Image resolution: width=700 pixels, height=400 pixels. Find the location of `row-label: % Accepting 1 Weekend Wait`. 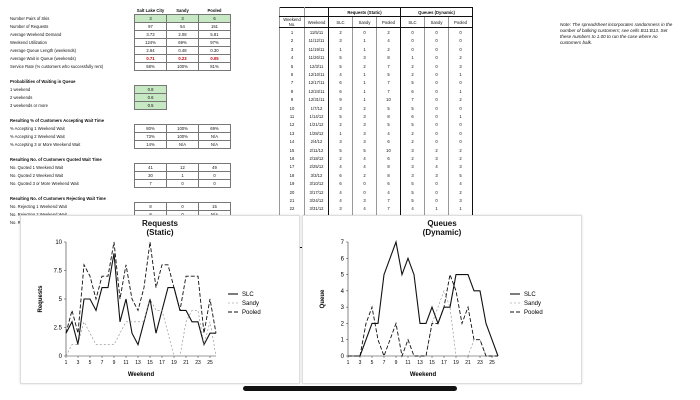

row-label: % Accepting 1 Weekend Wait is located at coordinates (37, 128).